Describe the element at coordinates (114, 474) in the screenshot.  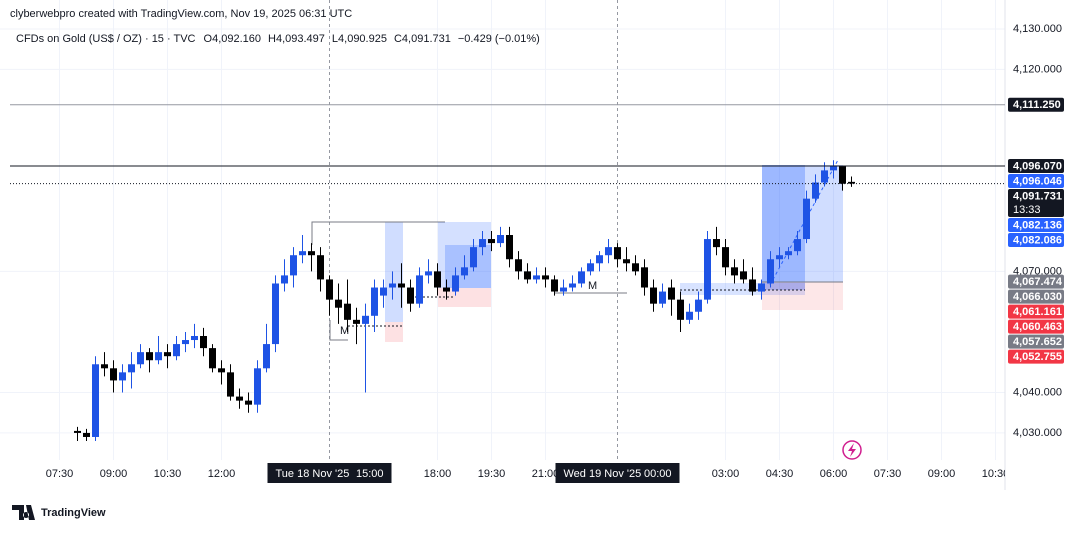
I see `x-tick-label: 09:00` at that location.